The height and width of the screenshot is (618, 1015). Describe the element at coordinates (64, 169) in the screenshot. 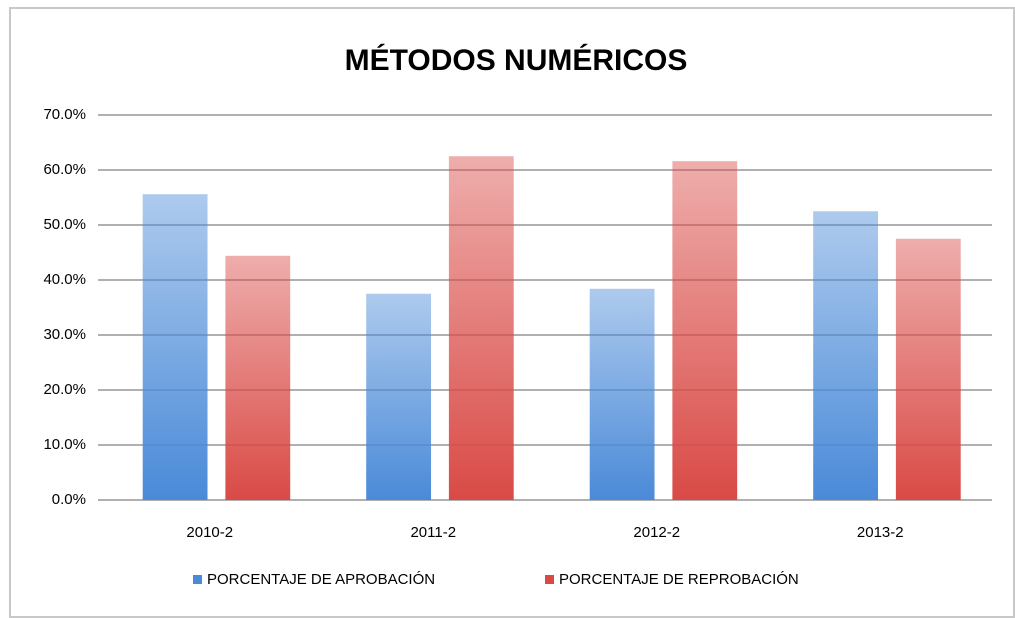

I see `y-tick-label: 60.0%` at that location.